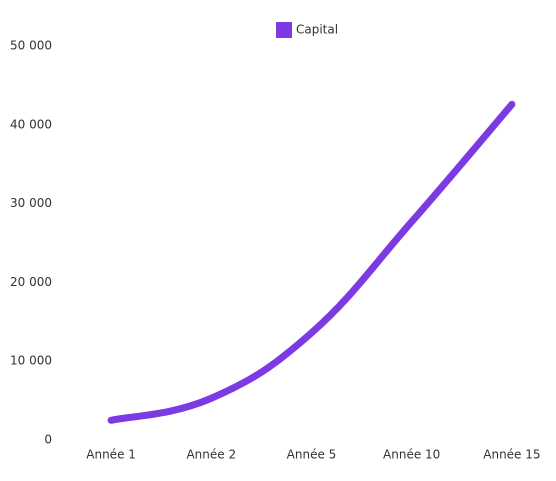 The width and height of the screenshot is (556, 481). What do you see at coordinates (31, 361) in the screenshot?
I see `y-tick-label: 10 000` at bounding box center [31, 361].